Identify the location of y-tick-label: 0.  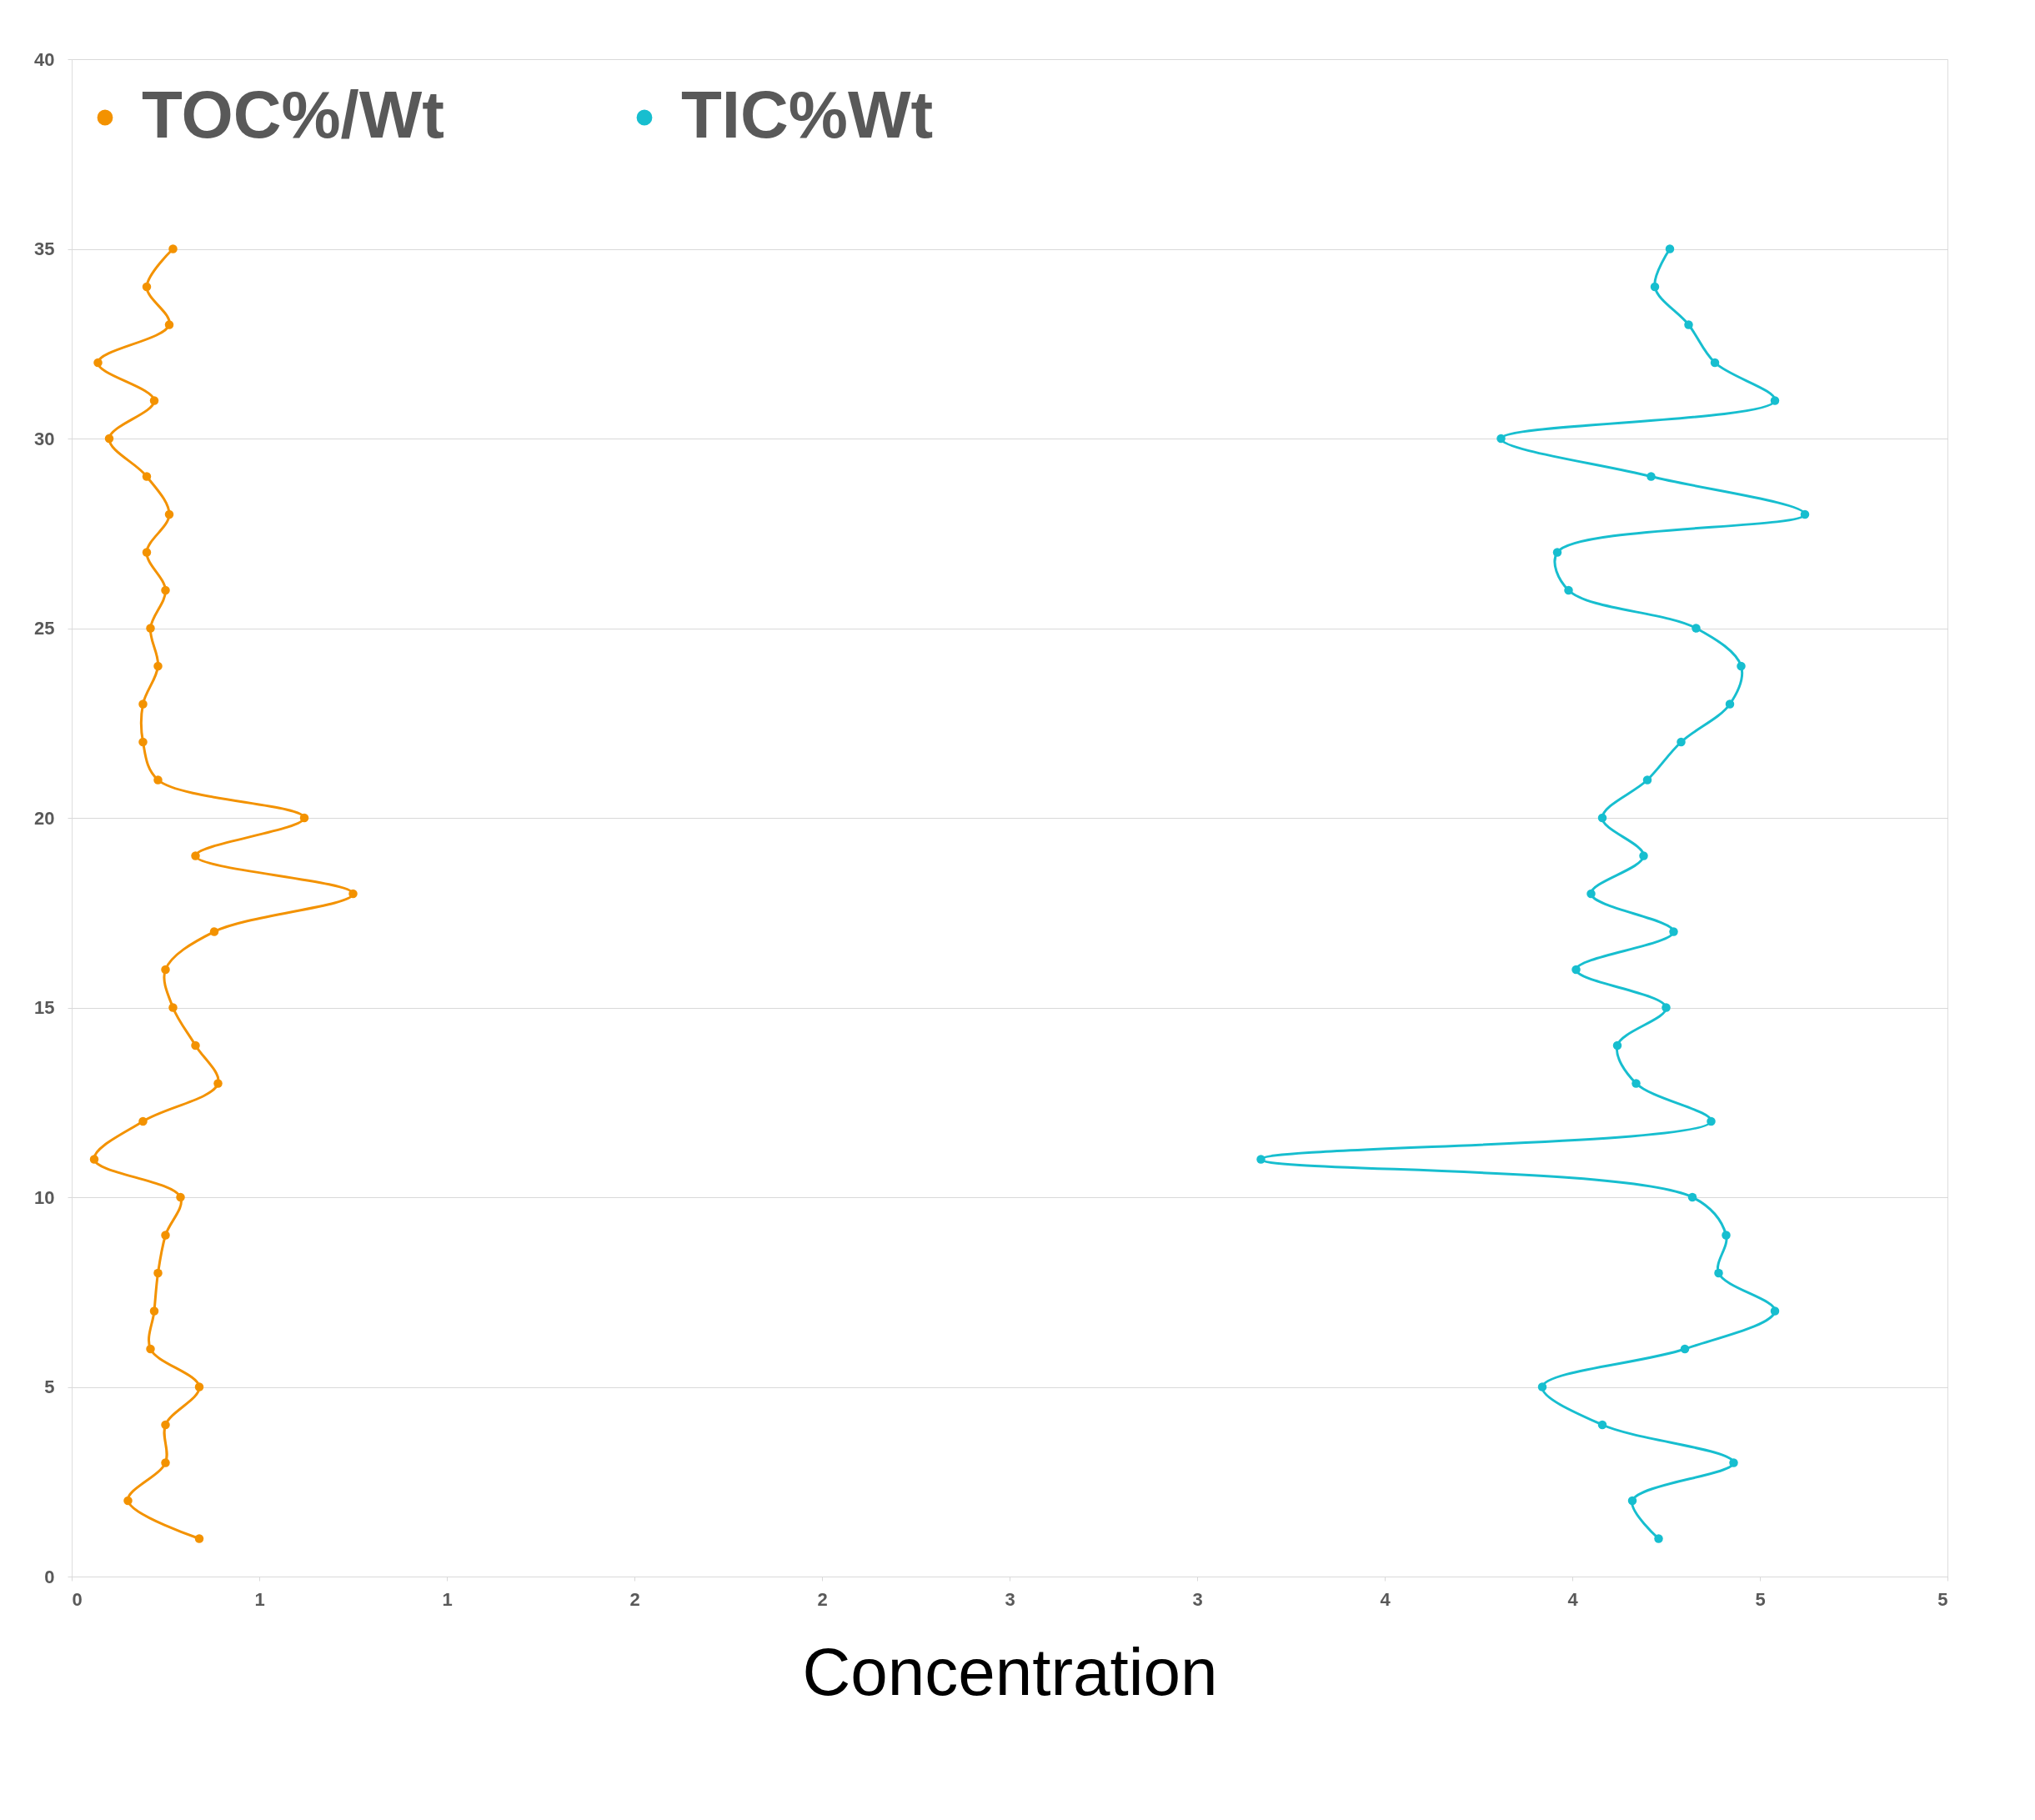
(49, 1576).